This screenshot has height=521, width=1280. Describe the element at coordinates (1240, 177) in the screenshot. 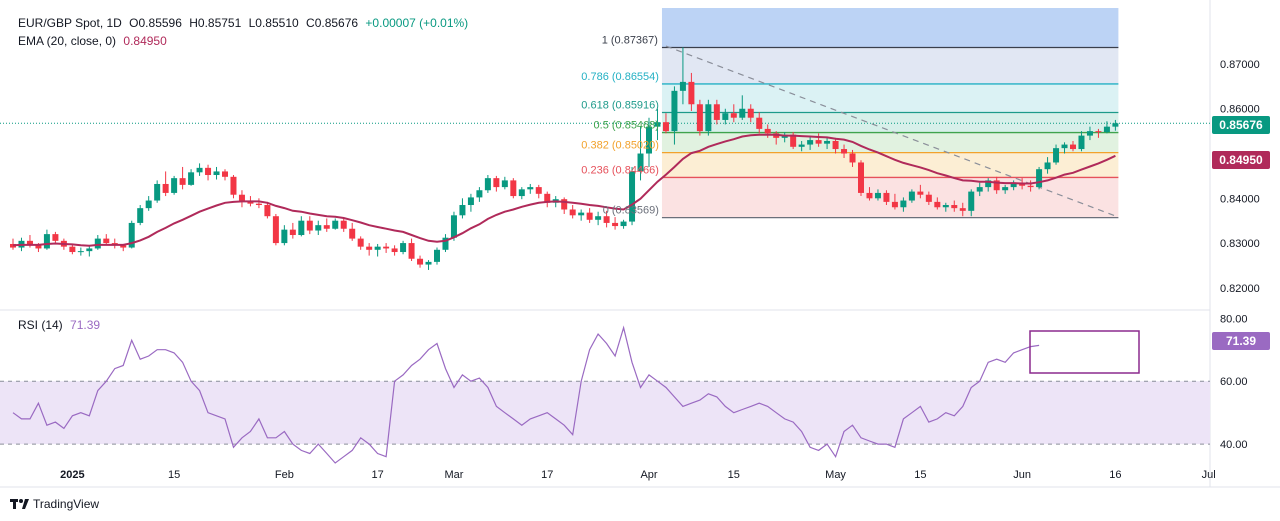

I see `price-axis: 0.87000 0.86000 0.84000 0.83000 0.82000` at that location.